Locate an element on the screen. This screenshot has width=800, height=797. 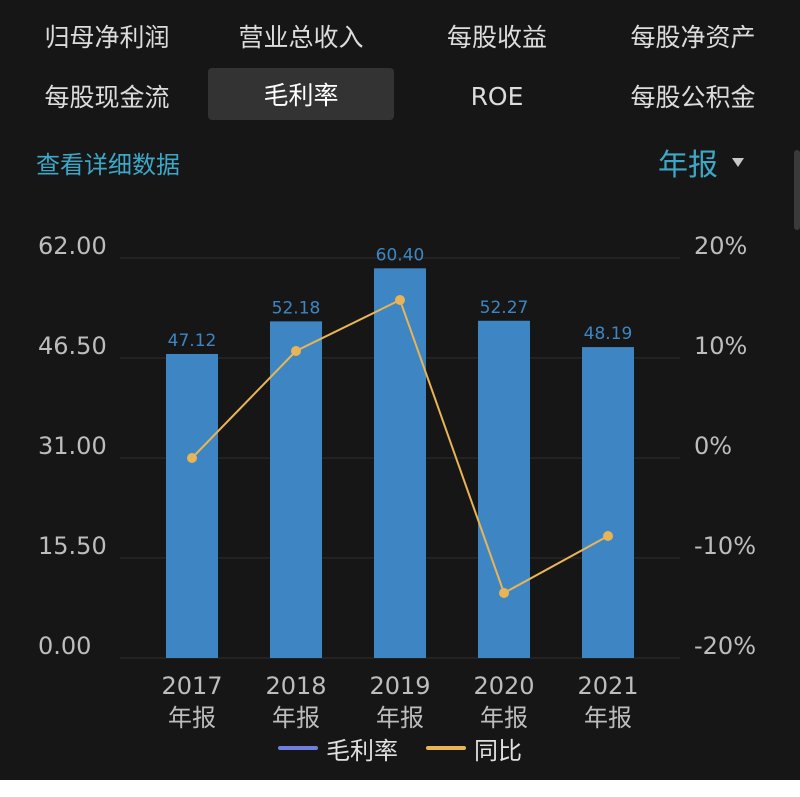
left-axis-tick-label: 46.50 is located at coordinates (72, 346).